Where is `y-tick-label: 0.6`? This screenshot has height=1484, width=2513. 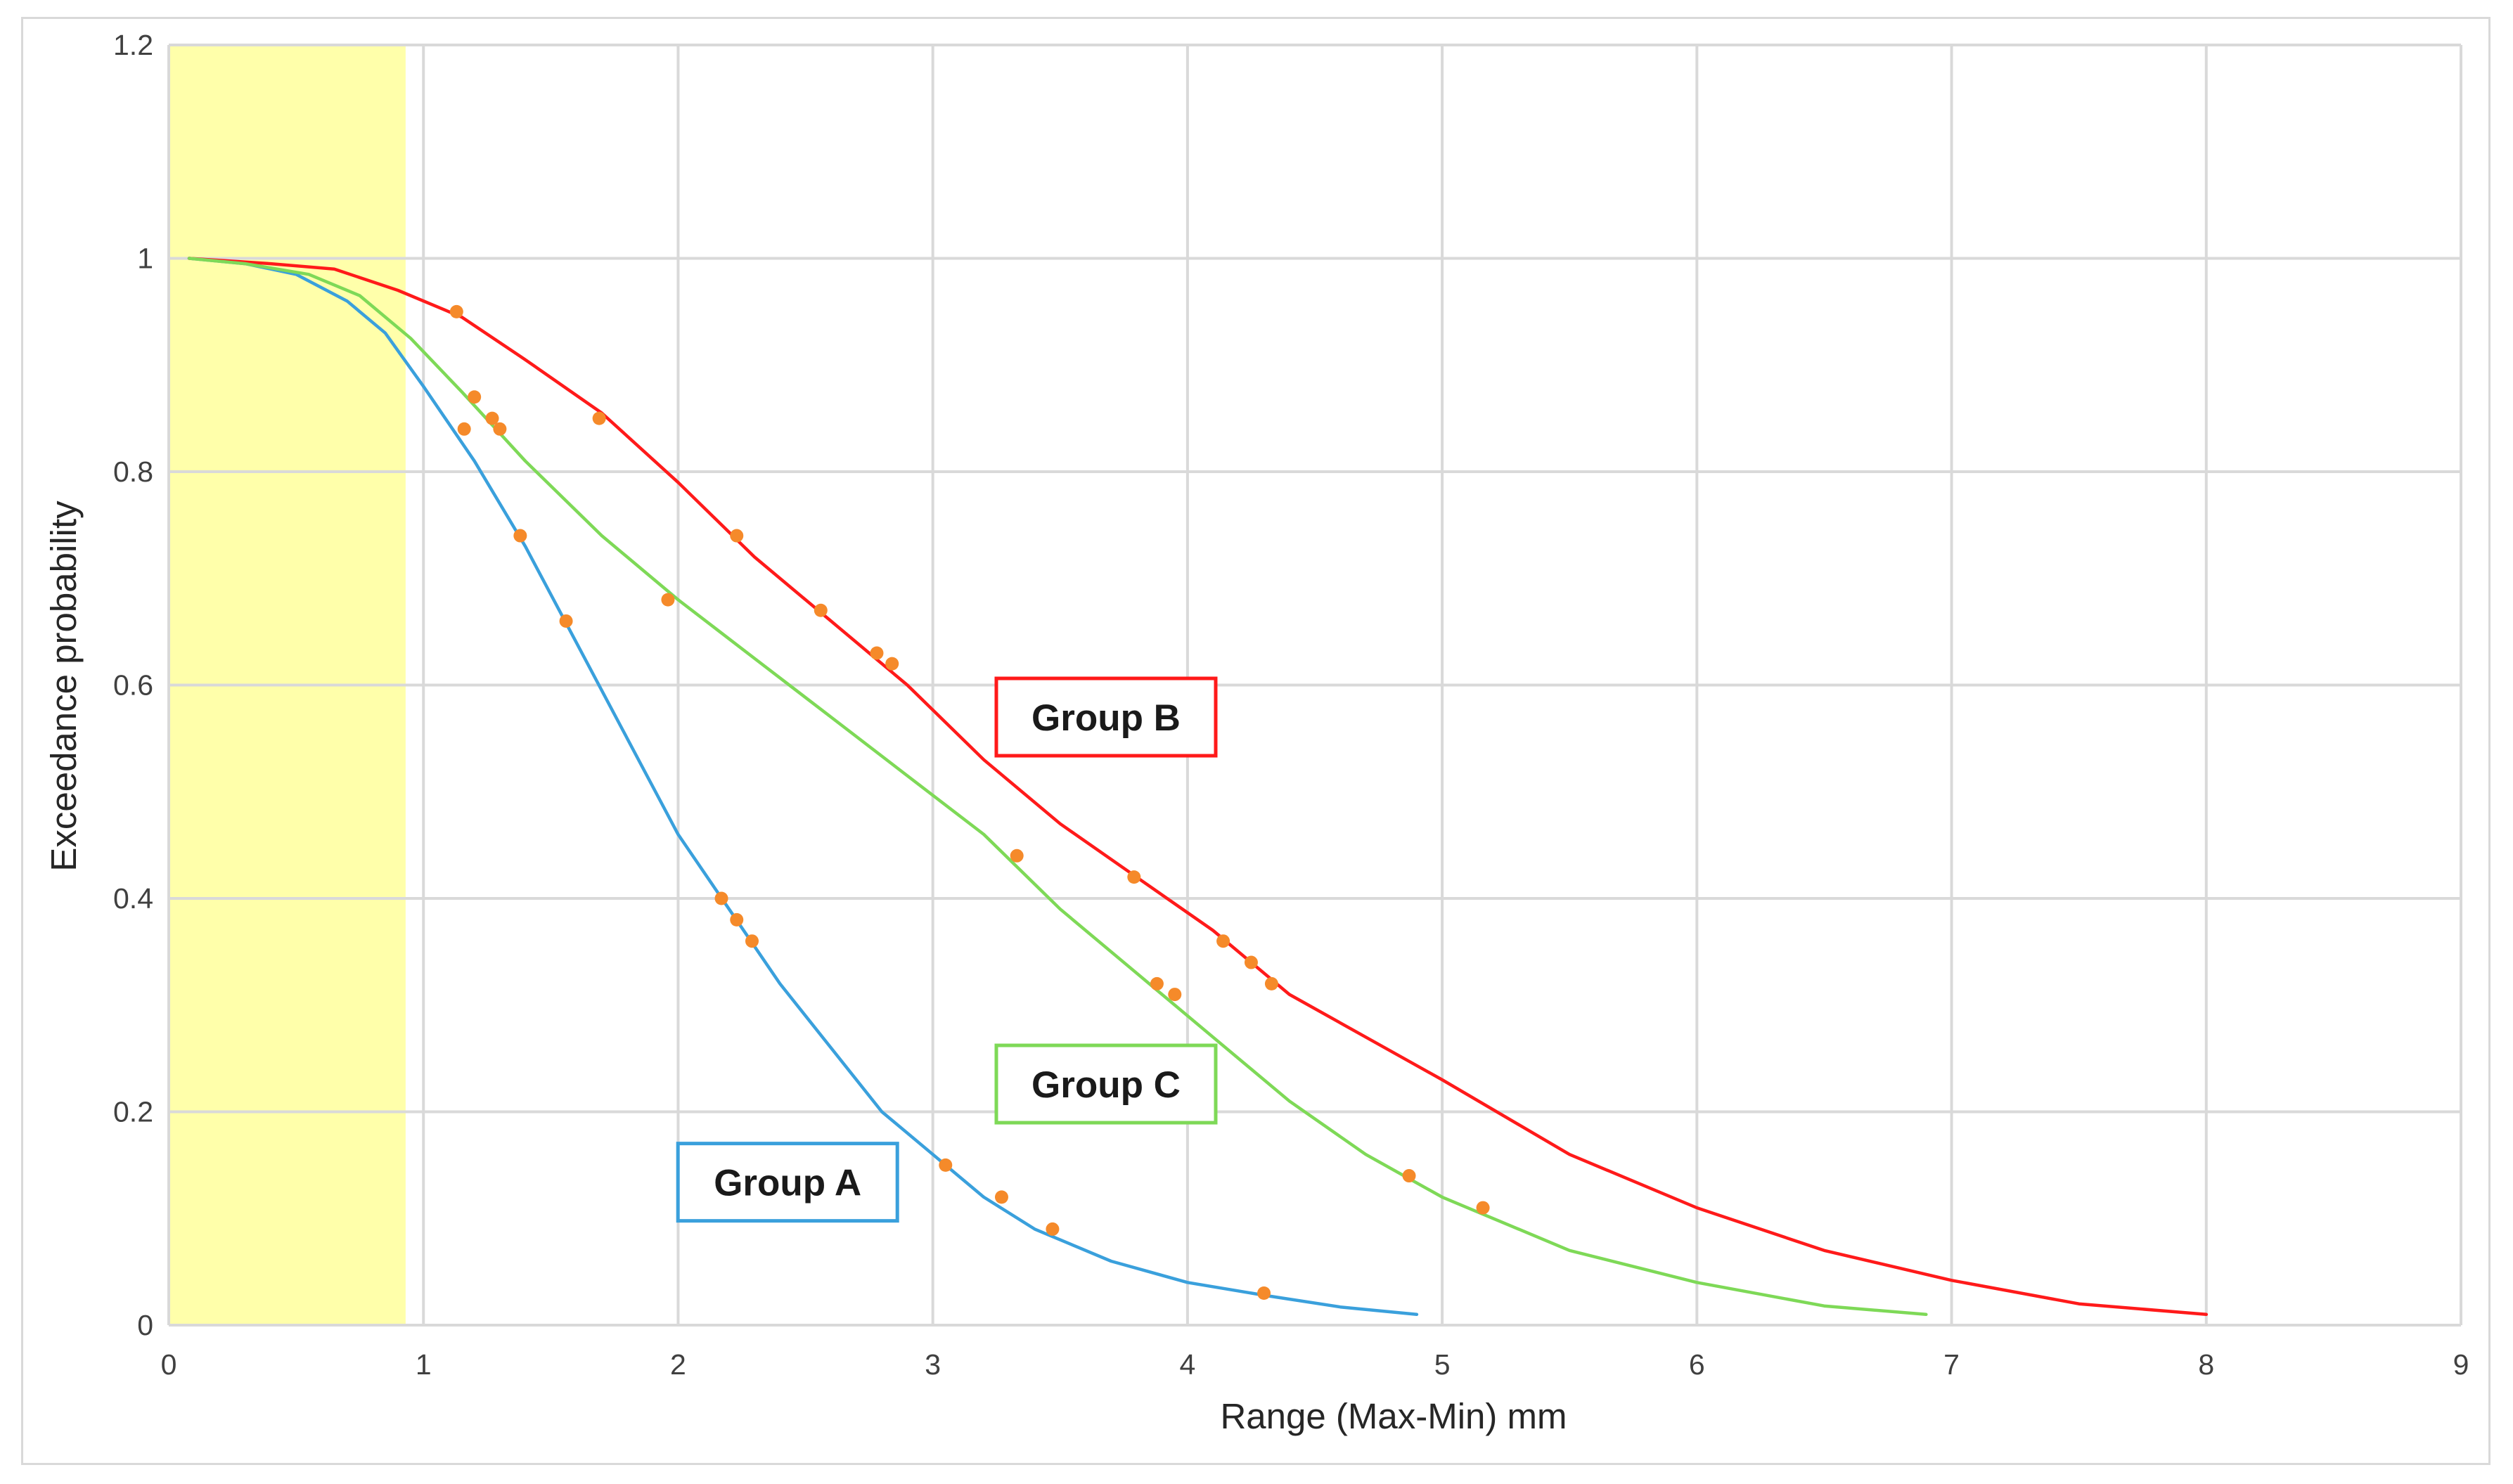 y-tick-label: 0.6 is located at coordinates (133, 685).